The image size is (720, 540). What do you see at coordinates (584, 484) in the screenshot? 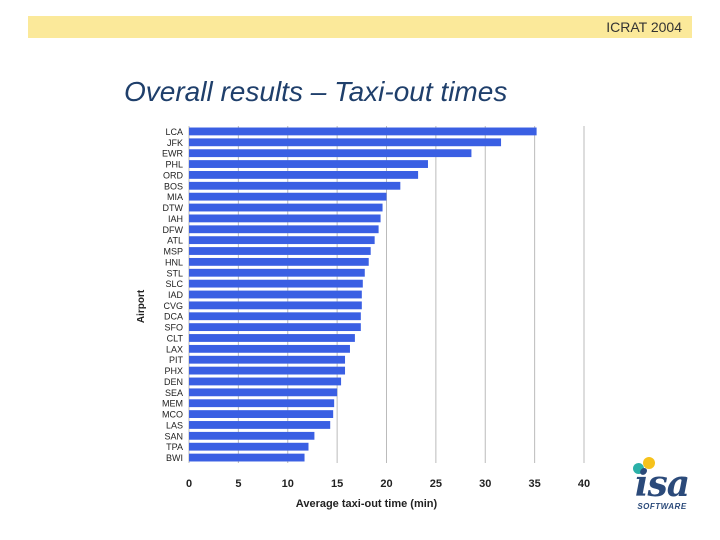
I see `tick-label-x-40: 40` at bounding box center [584, 484].